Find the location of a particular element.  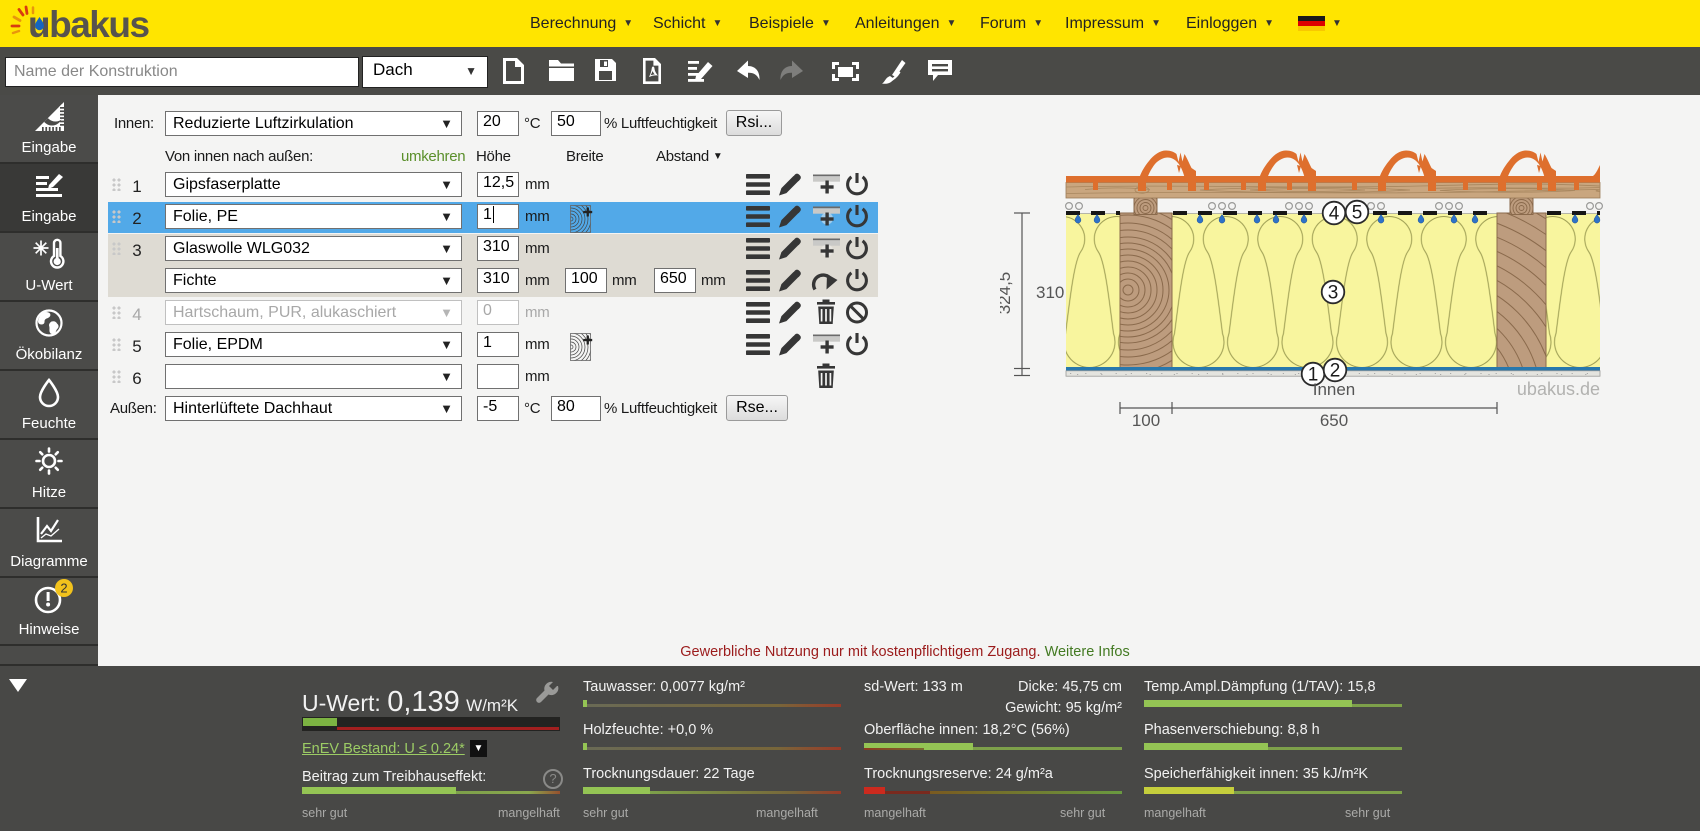

svg-text: 3 is located at coordinates (1333, 293).